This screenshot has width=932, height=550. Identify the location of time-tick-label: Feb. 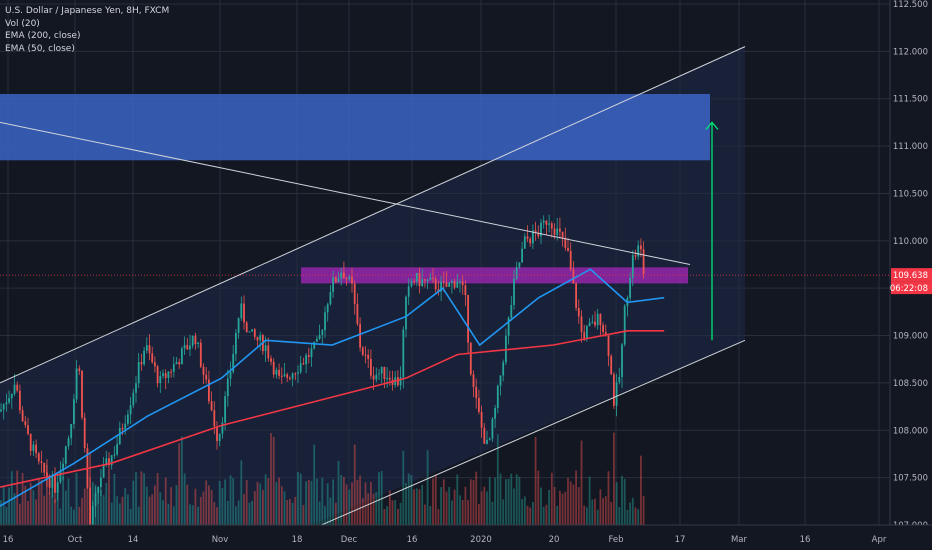
(615, 540).